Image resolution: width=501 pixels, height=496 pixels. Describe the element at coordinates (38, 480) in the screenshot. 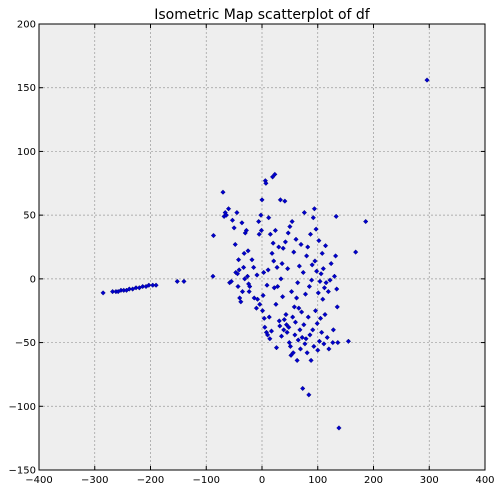

I see `x-tick-label: −400` at that location.